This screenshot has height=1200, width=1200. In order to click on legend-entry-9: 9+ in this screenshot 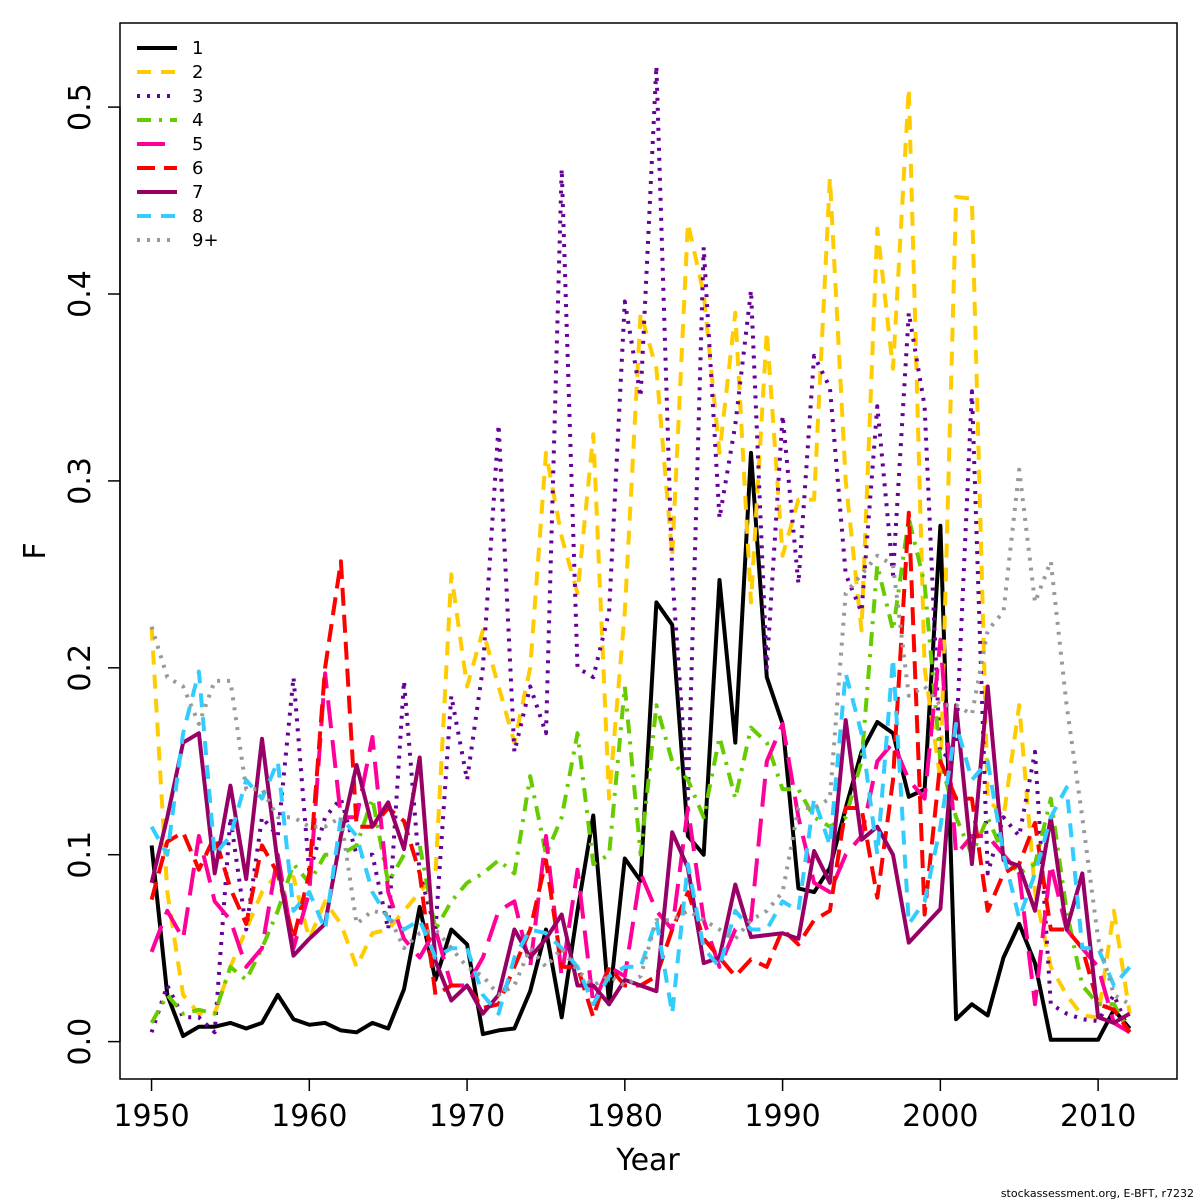, I will do `click(178, 240)`.